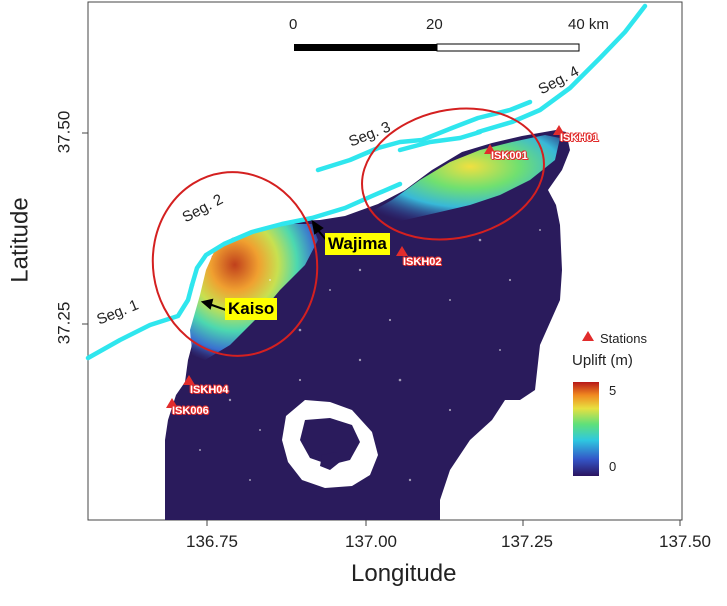 The height and width of the screenshot is (606, 727). I want to click on x-axis-title: Longitude, so click(404, 573).